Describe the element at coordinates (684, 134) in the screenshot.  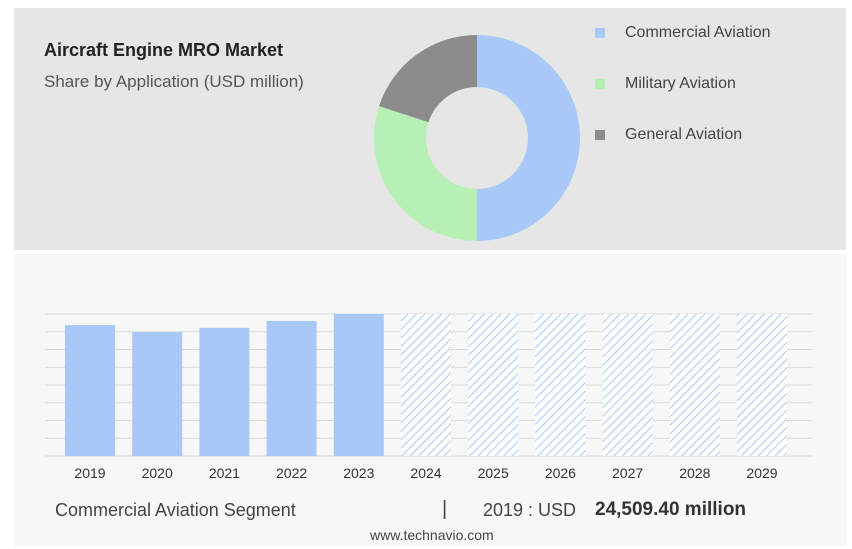
I see `legend-label-general: General Aviation` at that location.